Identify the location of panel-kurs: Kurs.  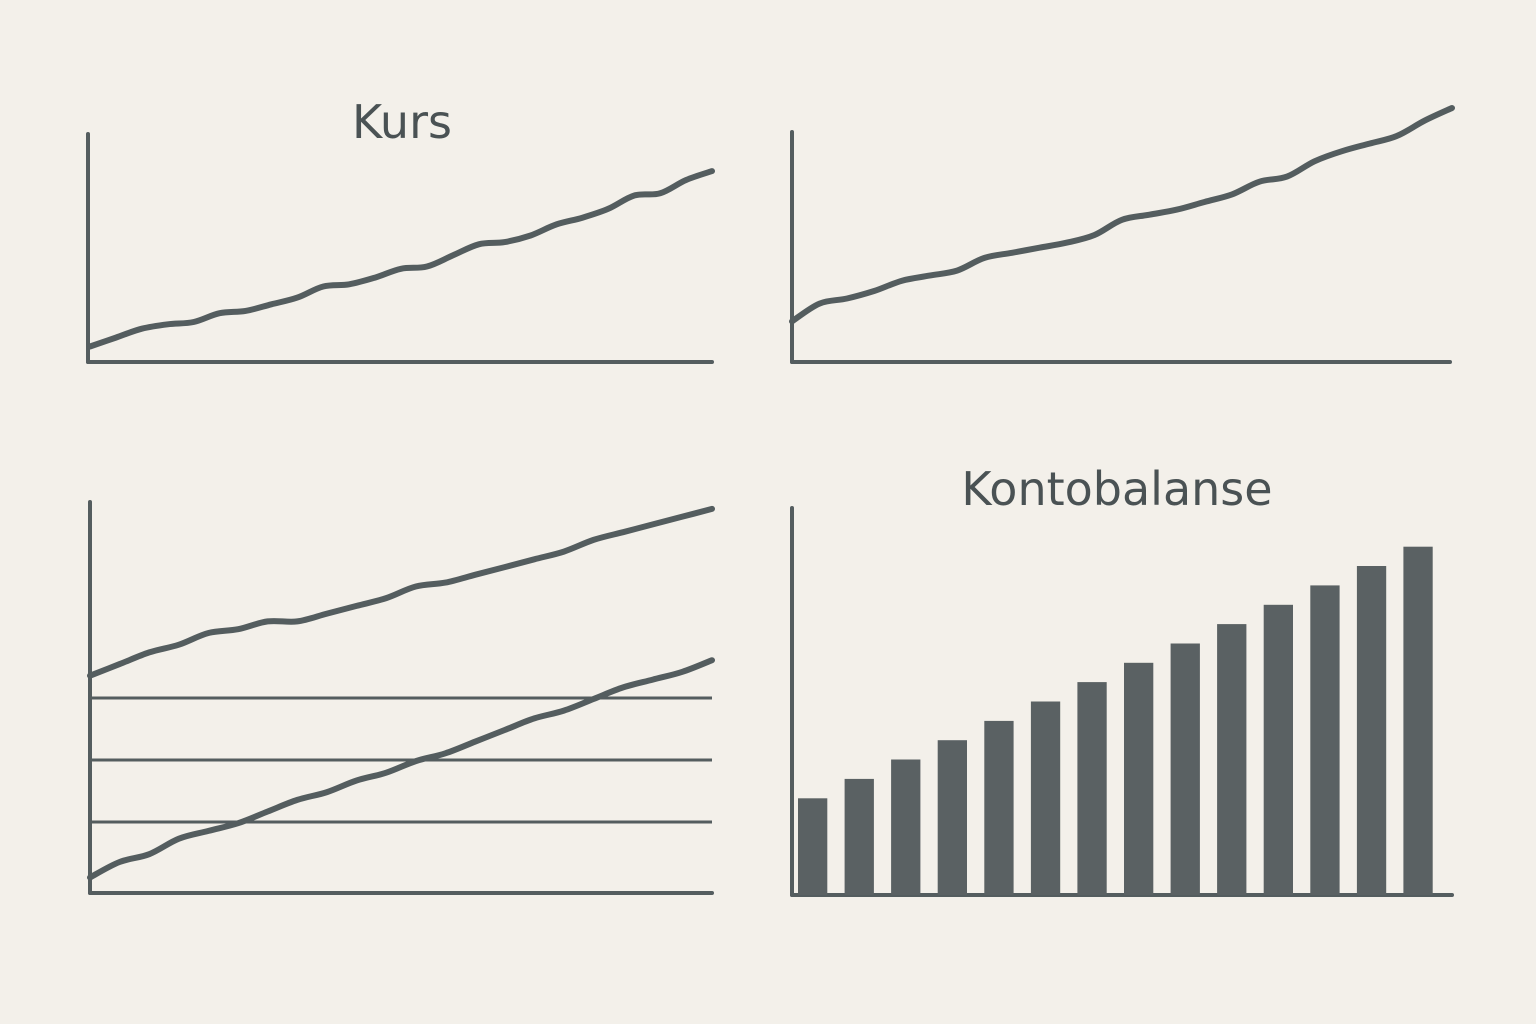
(400, 229).